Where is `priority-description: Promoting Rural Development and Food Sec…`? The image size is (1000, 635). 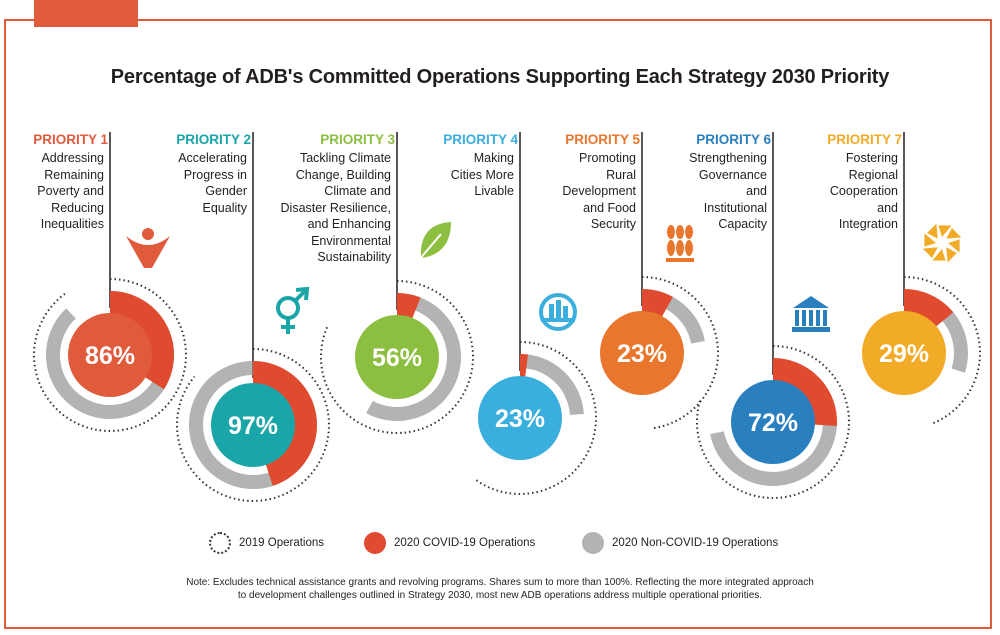
priority-description: Promoting Rural Development and Food Sec… is located at coordinates (599, 191).